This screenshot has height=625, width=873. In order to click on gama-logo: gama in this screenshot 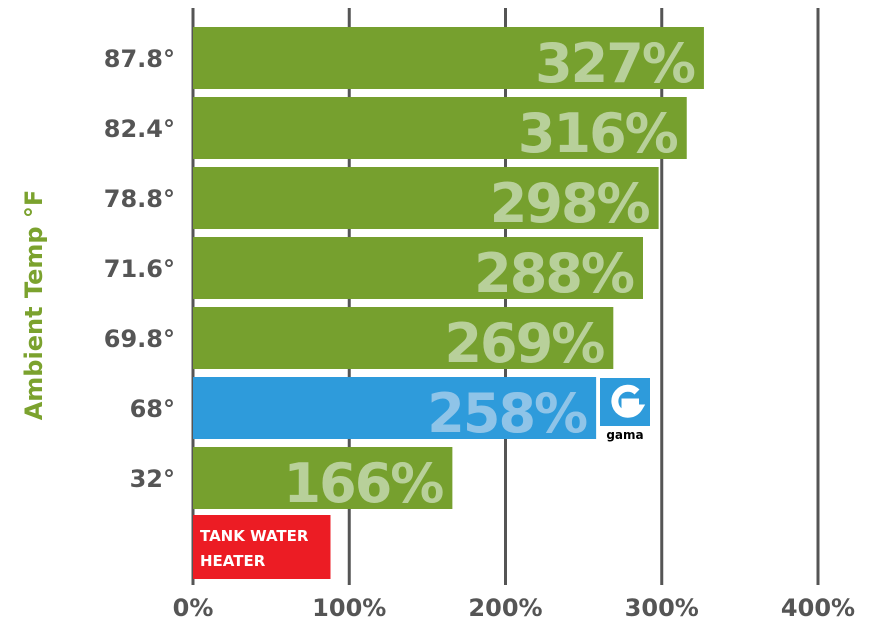, I will do `click(625, 410)`.